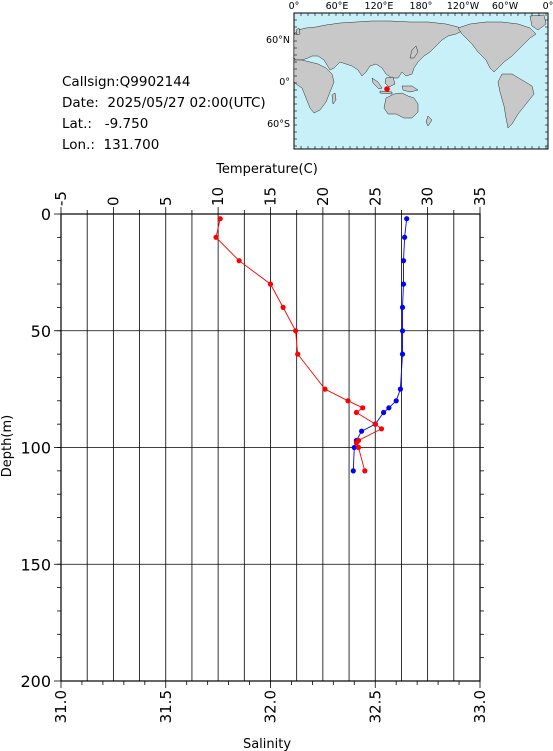 The height and width of the screenshot is (751, 553). I want to click on japan, so click(414, 52).